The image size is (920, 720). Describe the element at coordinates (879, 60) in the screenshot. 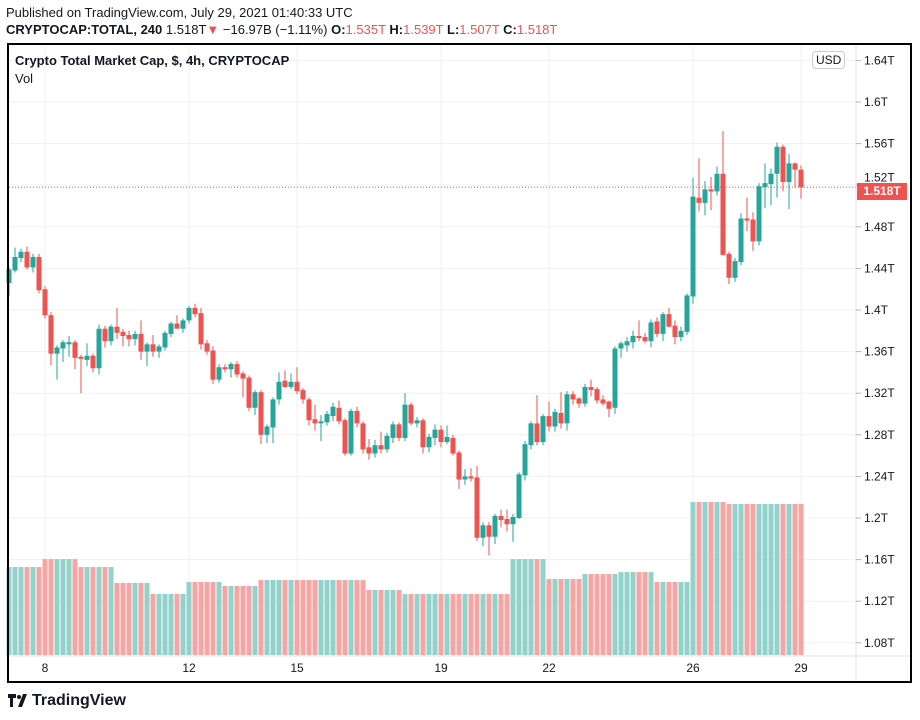

I see `price-tick-label: 1.64T` at that location.